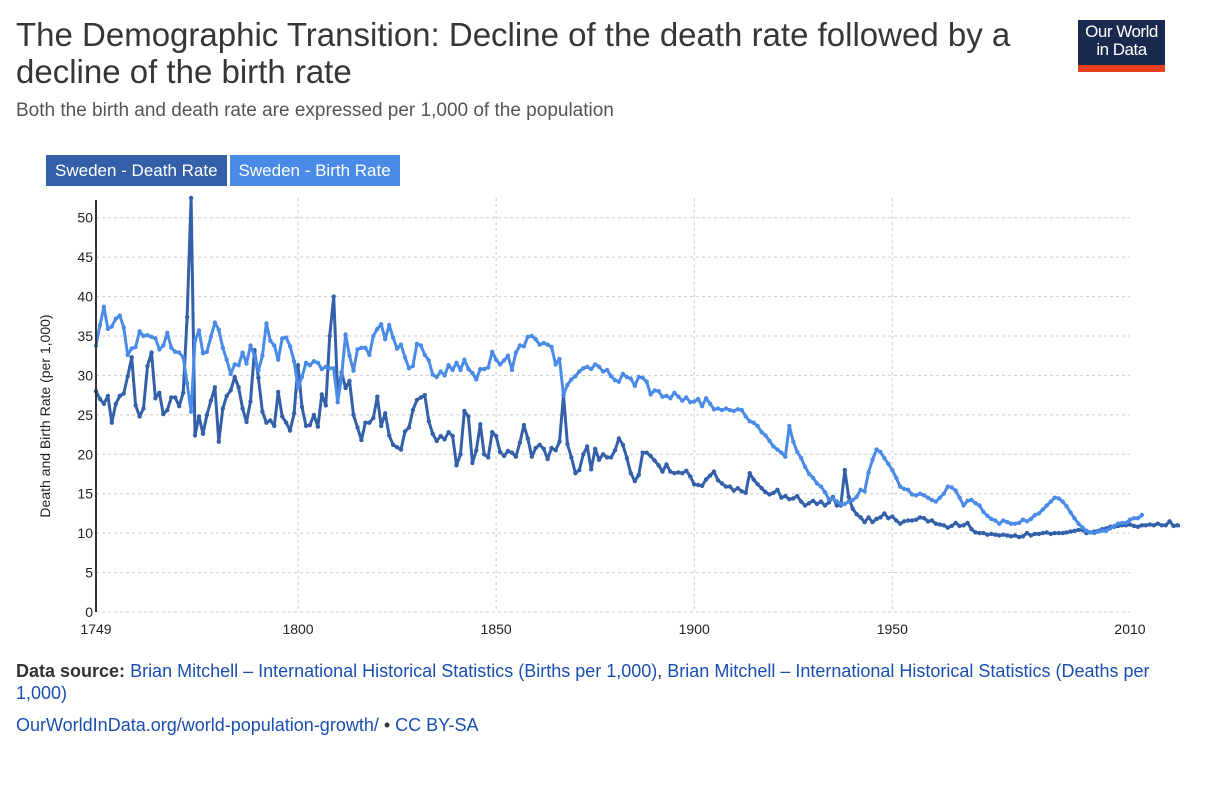 Image resolution: width=1220 pixels, height=789 pixels. Describe the element at coordinates (1121, 46) in the screenshot. I see `owid-logo: Our World in Data` at that location.